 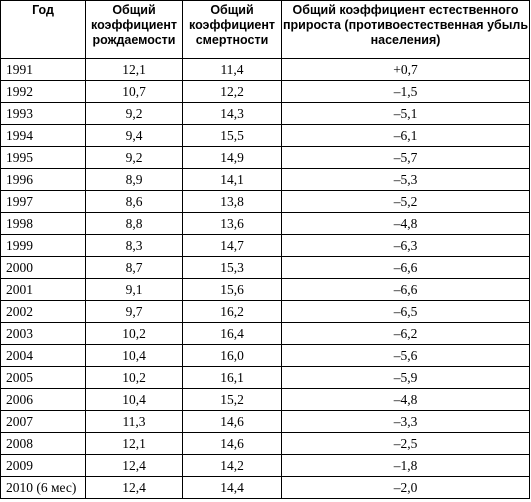 I want to click on cell-natural-growth: –6,5, so click(x=405, y=311).